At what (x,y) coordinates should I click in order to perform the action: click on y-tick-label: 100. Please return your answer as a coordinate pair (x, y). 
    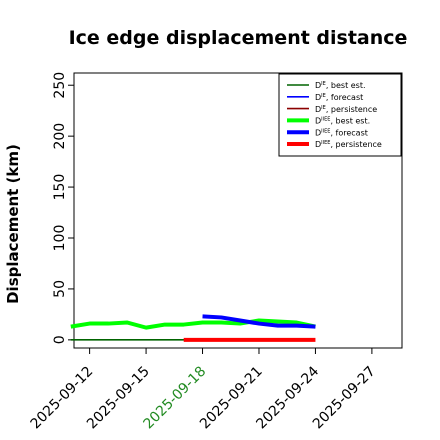
    Looking at the image, I should click on (60, 238).